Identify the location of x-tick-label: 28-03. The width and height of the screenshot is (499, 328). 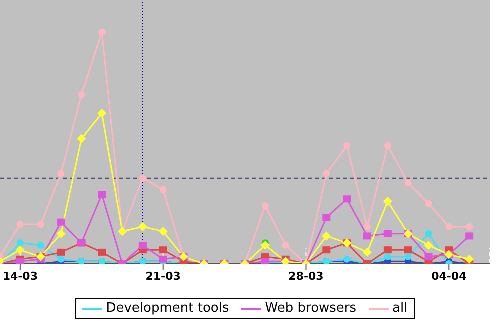
(306, 276).